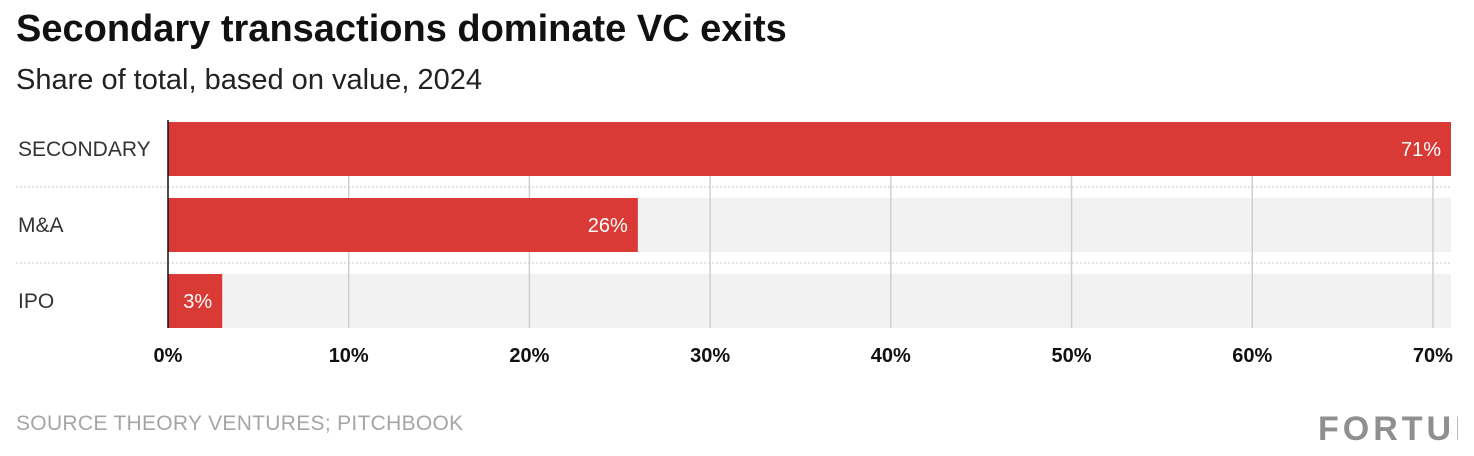 This screenshot has width=1474, height=456. I want to click on x-tick-label: 70%, so click(1433, 356).